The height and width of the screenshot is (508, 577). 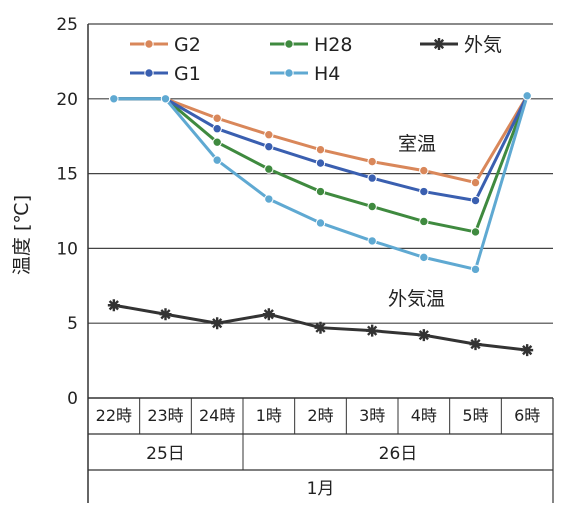 What do you see at coordinates (165, 415) in the screenshot?
I see `x-tick-1: 23時` at bounding box center [165, 415].